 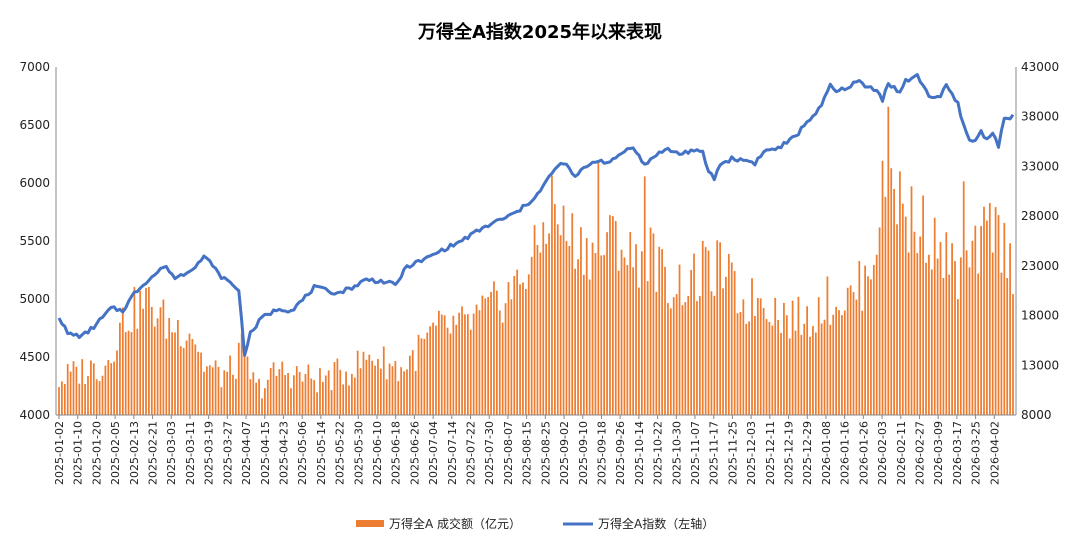 What do you see at coordinates (976, 453) in the screenshot?
I see `x-tick-label: 2026-03-25` at bounding box center [976, 453].